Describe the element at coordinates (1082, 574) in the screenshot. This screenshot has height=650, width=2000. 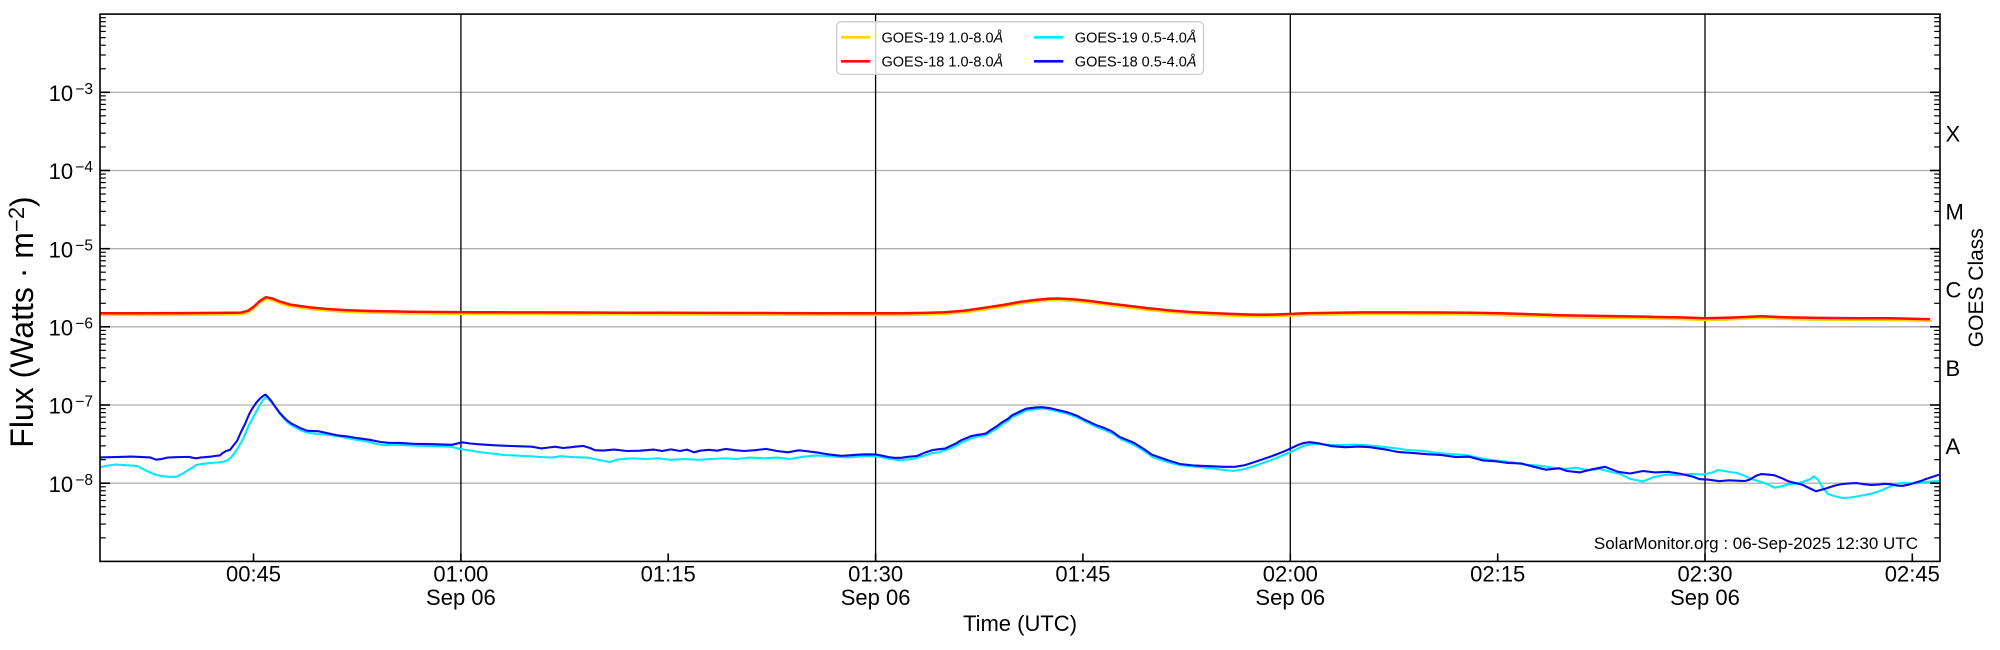
I see `svg-text: 01:45` at that location.